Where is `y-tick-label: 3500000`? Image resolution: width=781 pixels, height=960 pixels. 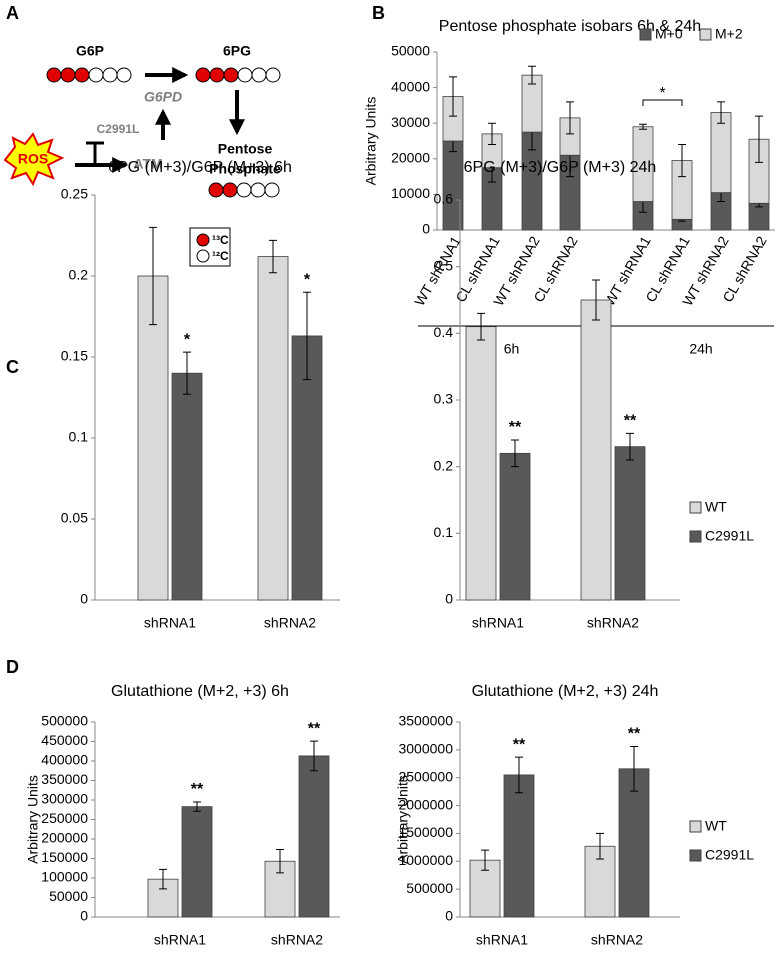 y-tick-label: 3500000 is located at coordinates (425, 721).